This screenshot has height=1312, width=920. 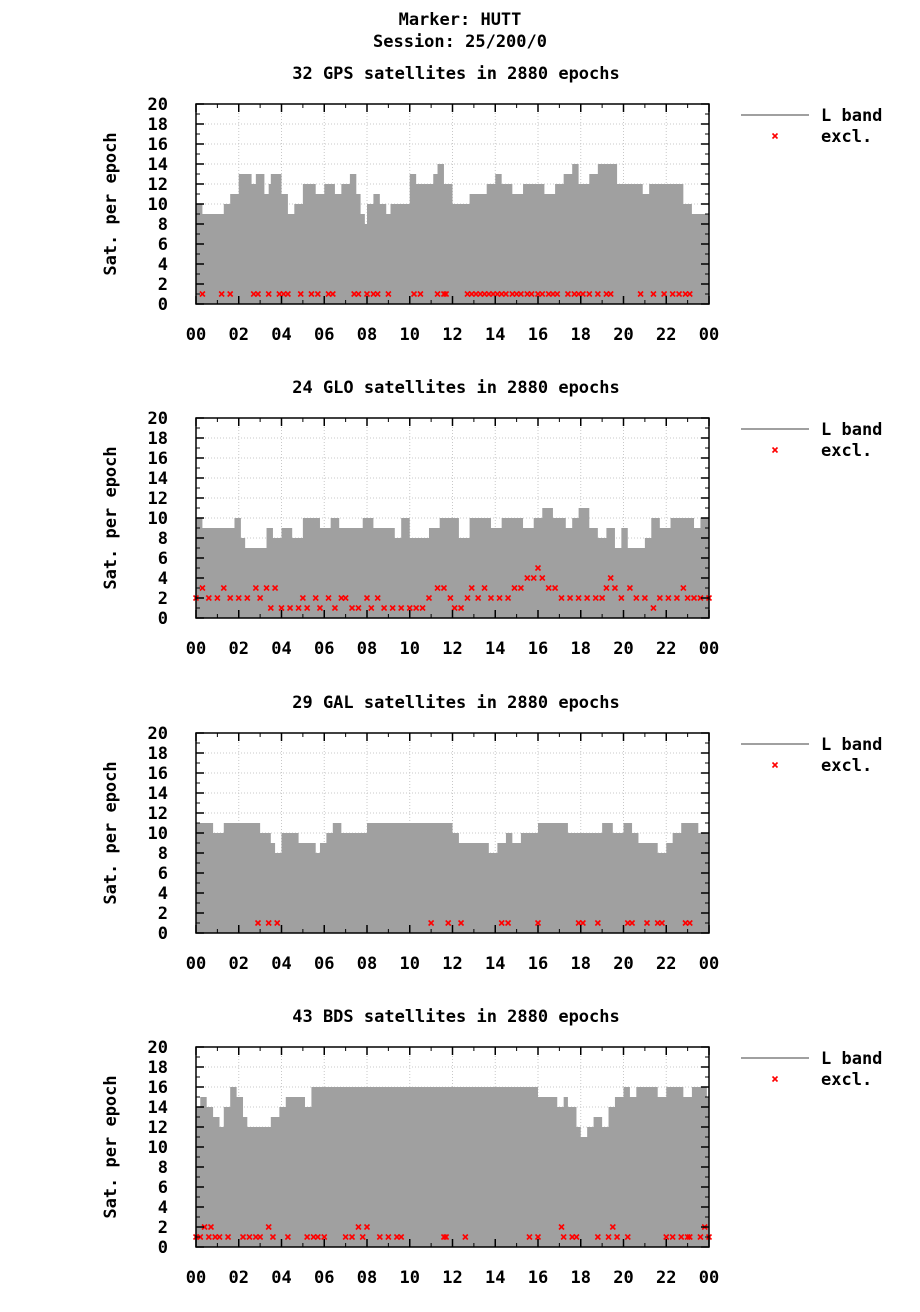 What do you see at coordinates (666, 1278) in the screenshot?
I see `x-tick-label: 22` at bounding box center [666, 1278].